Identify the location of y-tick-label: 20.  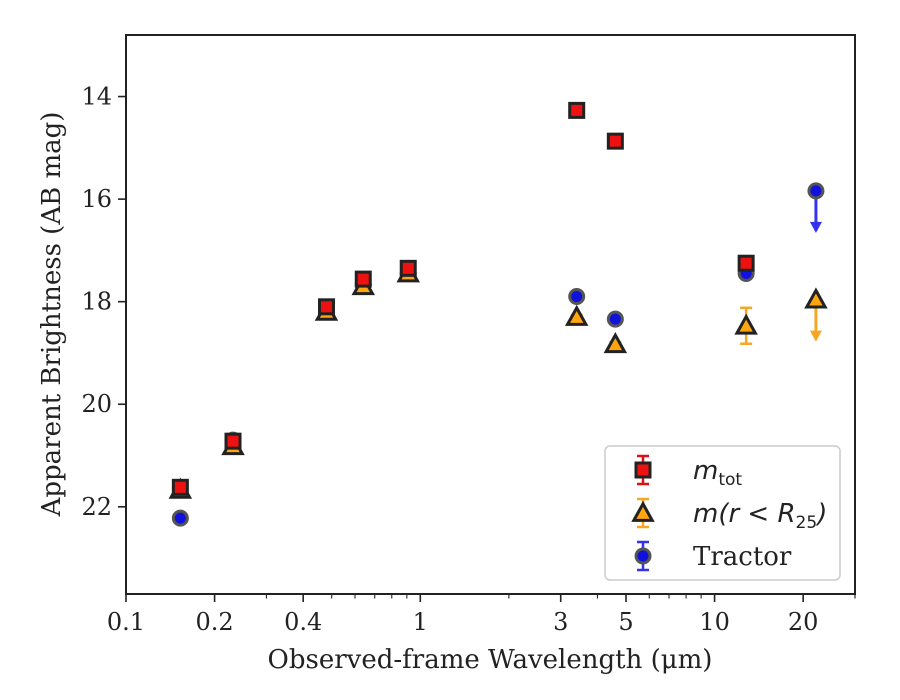
(96, 404).